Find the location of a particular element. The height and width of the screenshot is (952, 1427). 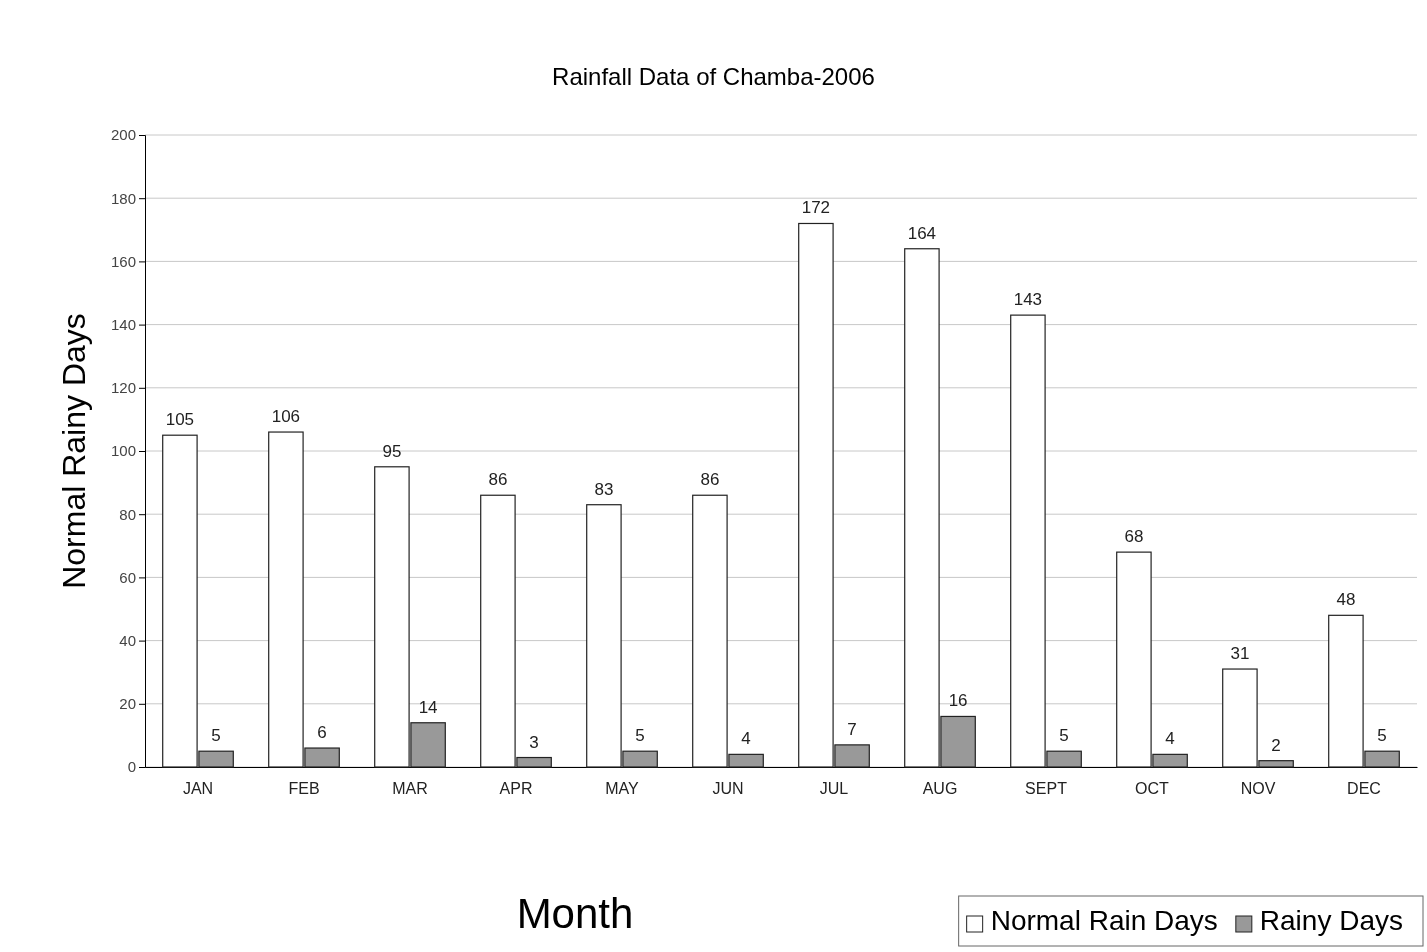

x-tick-label: JUN is located at coordinates (728, 789).